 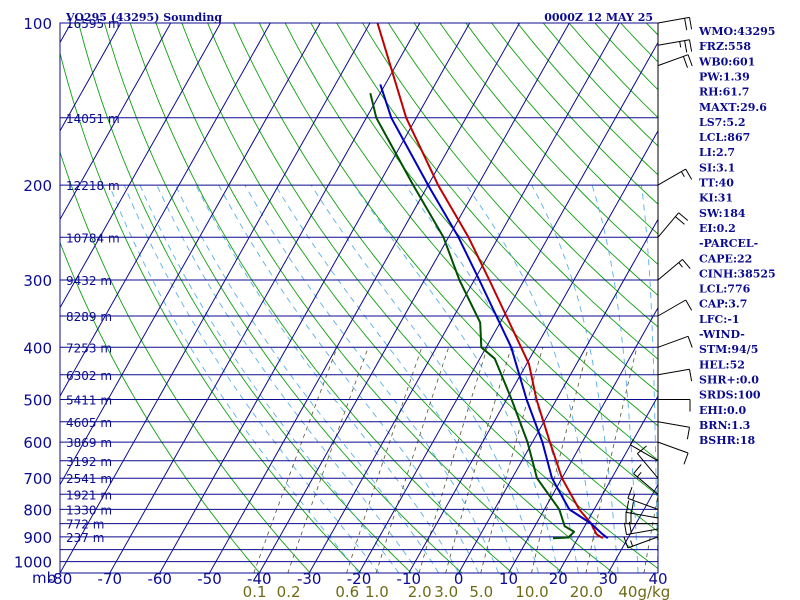 I want to click on index-item: FRZ:558, so click(x=725, y=46).